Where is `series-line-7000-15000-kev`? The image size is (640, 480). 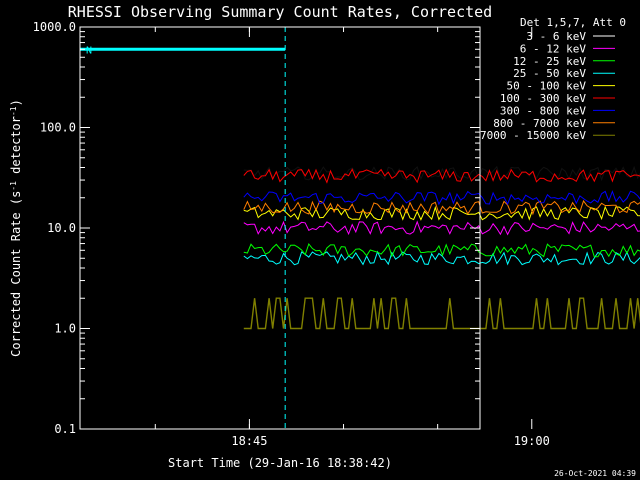
series-line-7000-15000-kev is located at coordinates (441, 313).